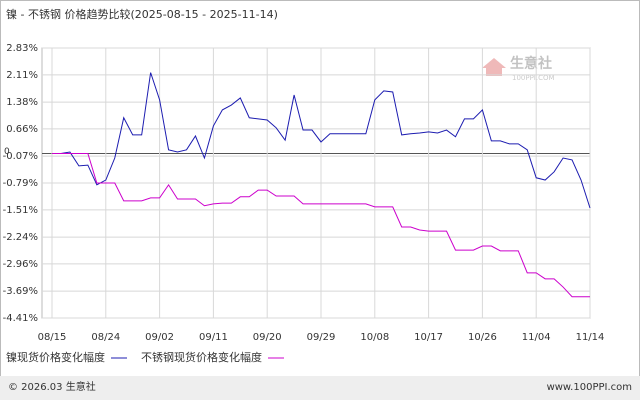 The image size is (640, 400). I want to click on legend-label: 镍现货价格变化幅度, so click(55, 357).